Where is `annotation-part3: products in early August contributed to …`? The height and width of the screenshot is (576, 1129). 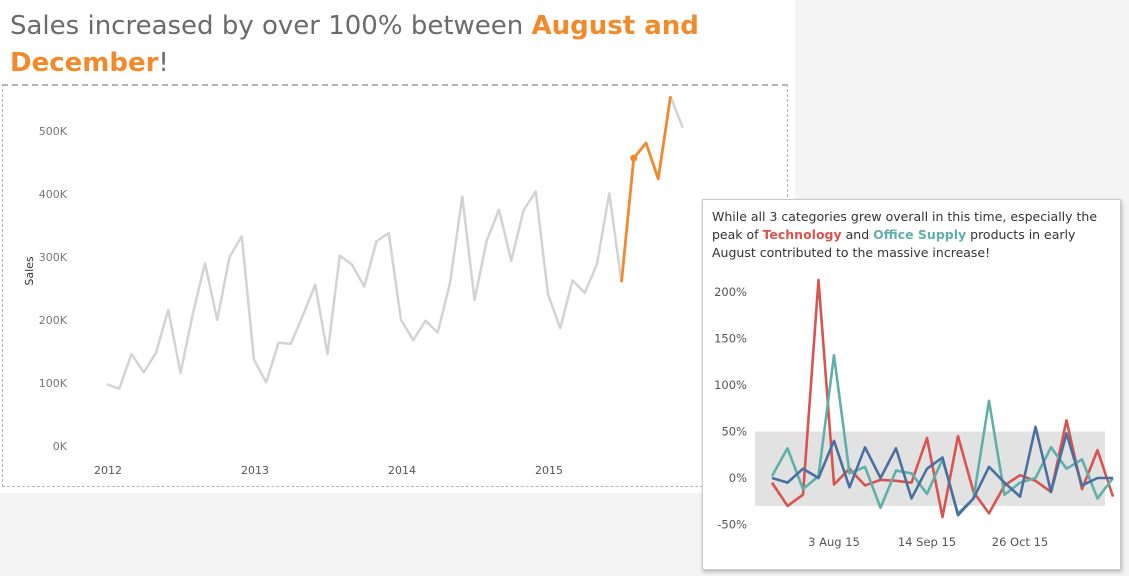 annotation-part3: products in early August contributed to … is located at coordinates (894, 243).